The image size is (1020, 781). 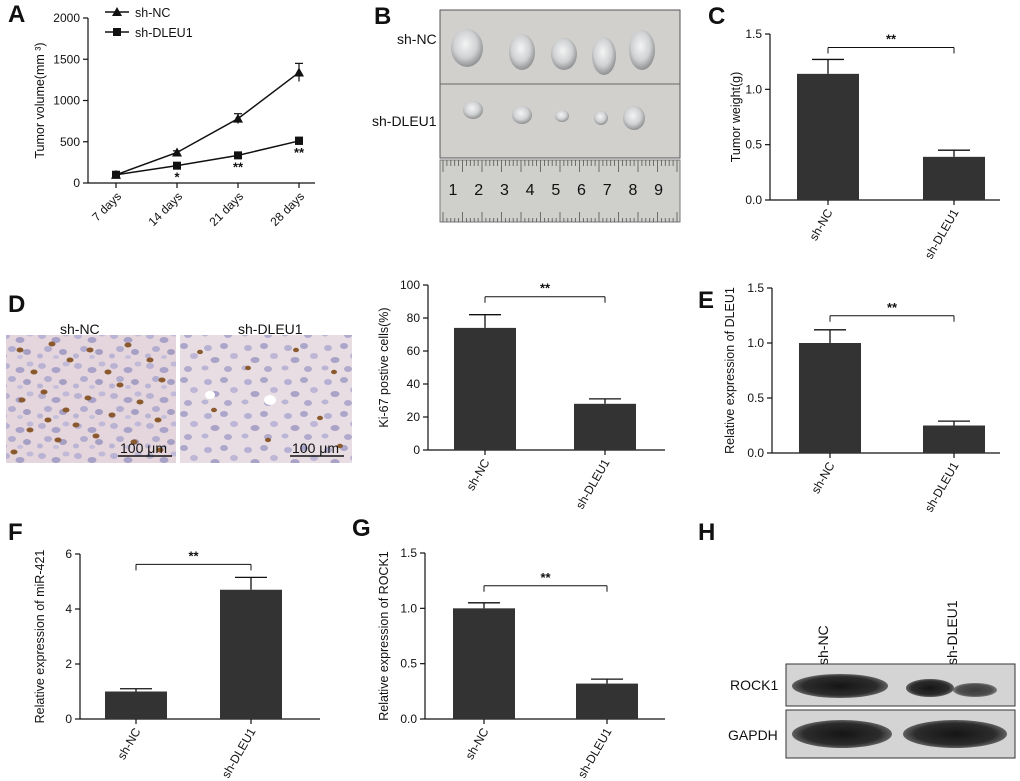 I want to click on y-axis-label: Ki-67 postive cells(%), so click(x=384, y=367).